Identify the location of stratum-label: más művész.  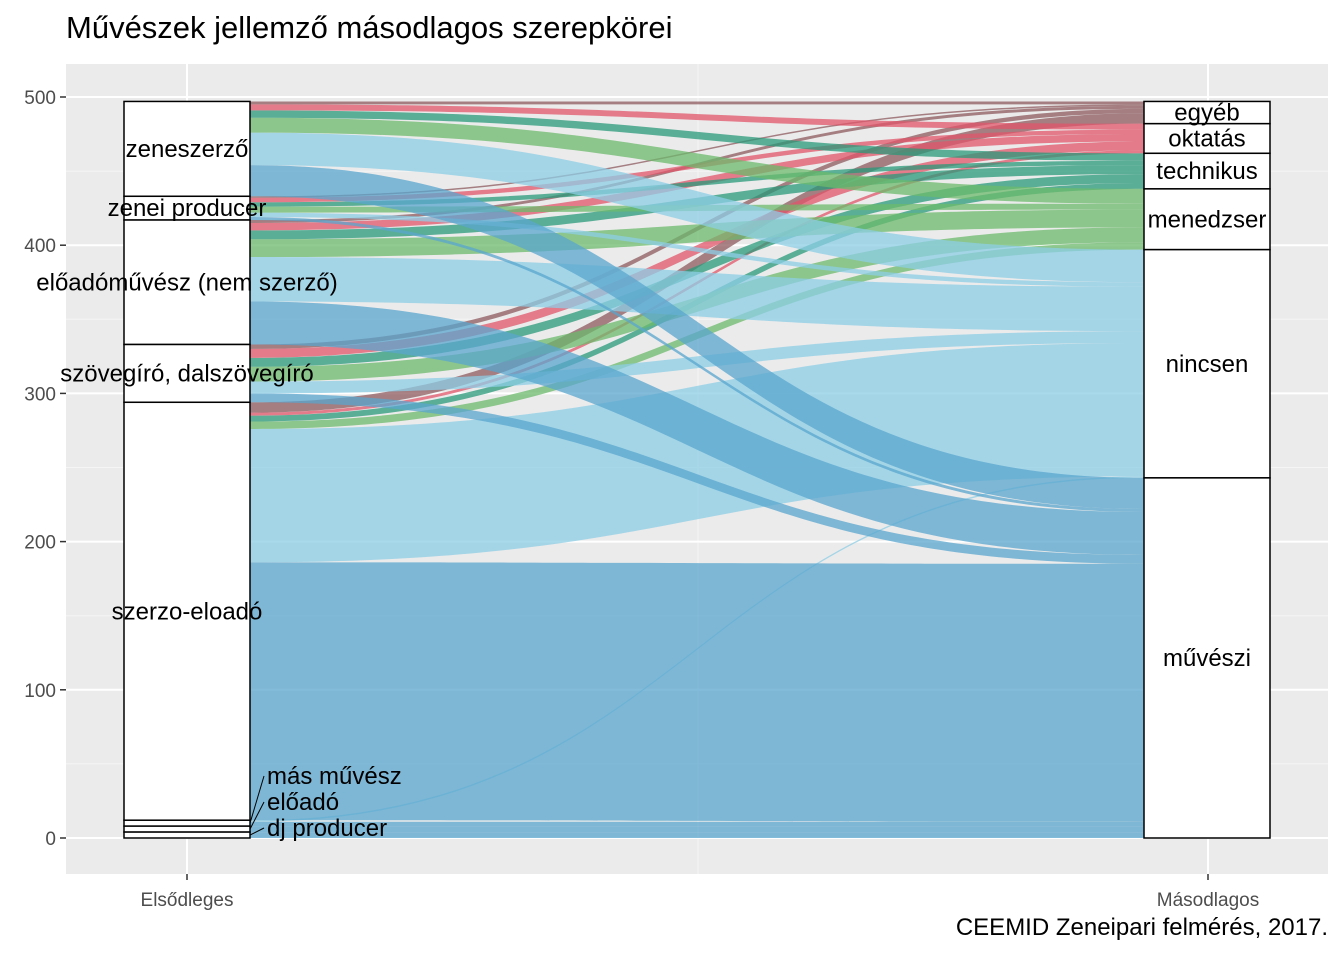
(334, 776).